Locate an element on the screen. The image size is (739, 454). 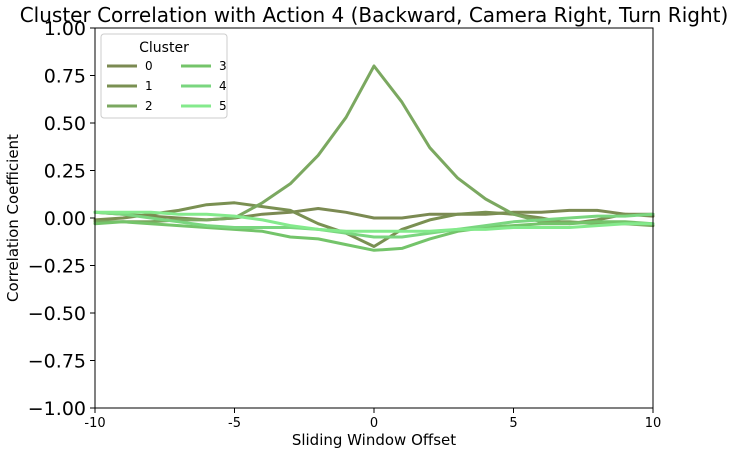
legend-box is located at coordinates (164, 76).